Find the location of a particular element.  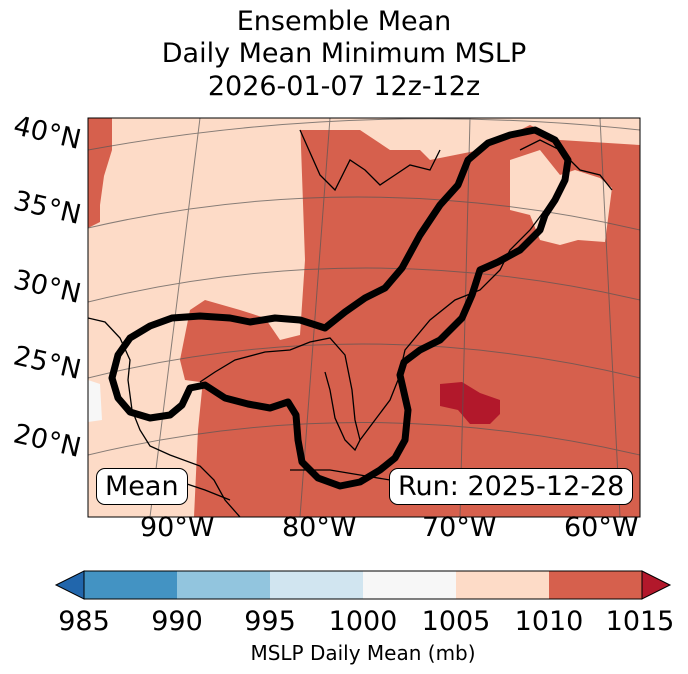

mean-label: Mean is located at coordinates (142, 486).